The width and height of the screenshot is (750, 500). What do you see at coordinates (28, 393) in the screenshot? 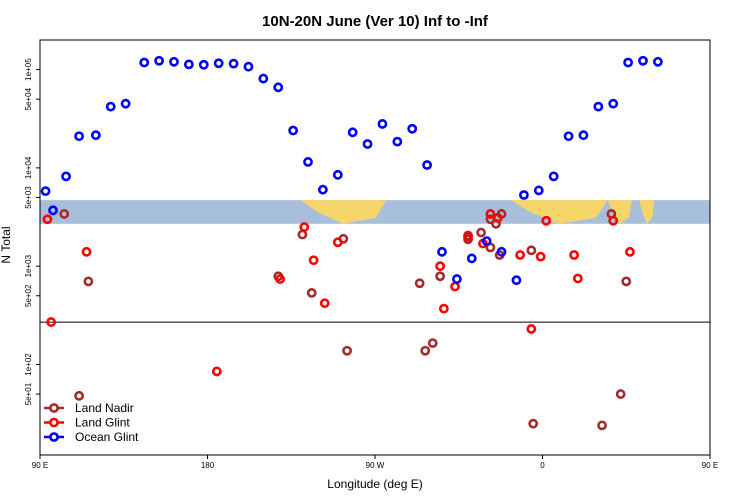
I see `y-tick-label: 5e+01` at bounding box center [28, 393].